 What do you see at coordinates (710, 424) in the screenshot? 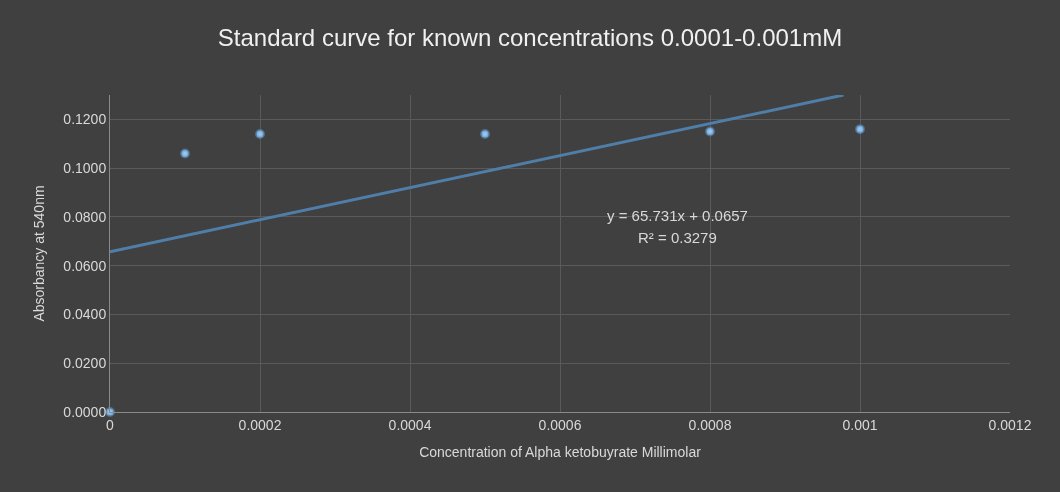
I see `x-tick-label: 0.0008` at bounding box center [710, 424].